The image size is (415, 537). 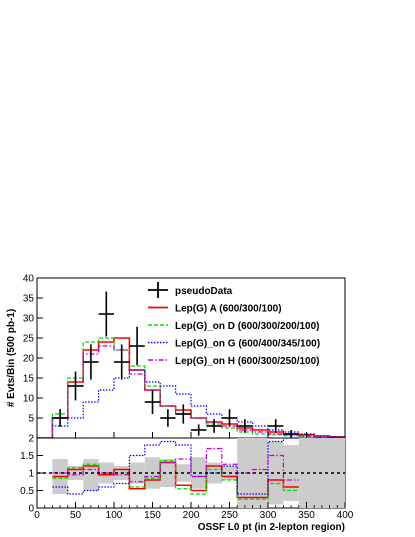 I want to click on legend-label: Lep(G)_on D (600/300/200/100), so click(x=247, y=326).